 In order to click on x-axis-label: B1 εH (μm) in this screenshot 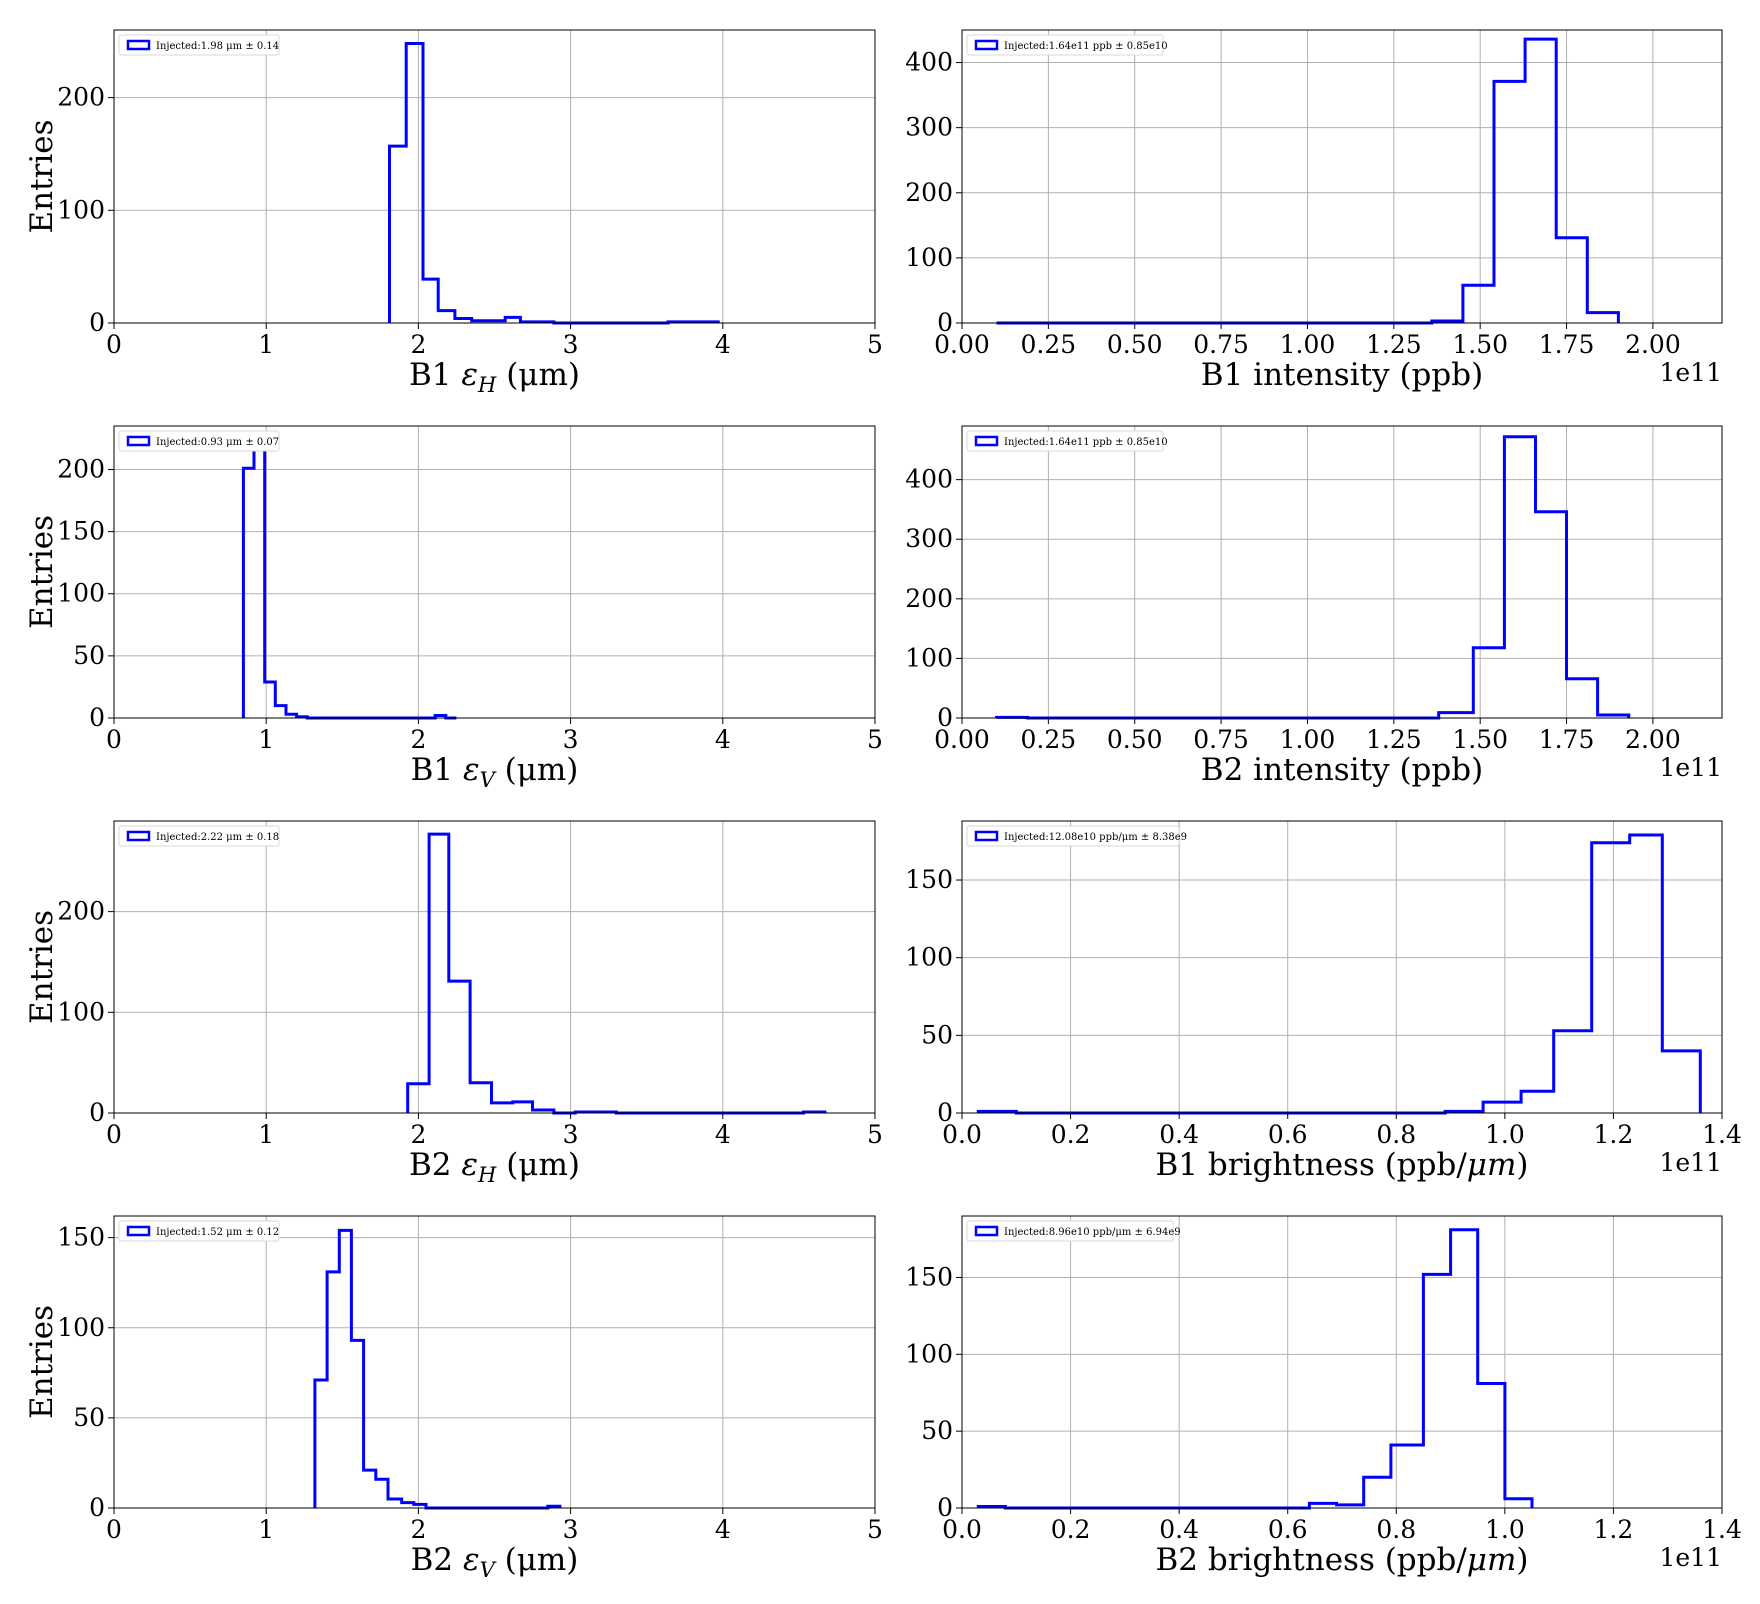, I will do `click(494, 377)`.